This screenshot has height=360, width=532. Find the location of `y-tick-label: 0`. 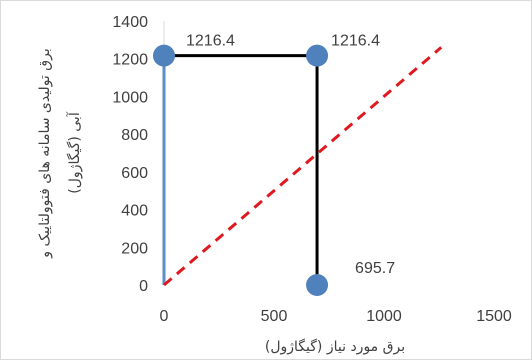

y-tick-label: 0 is located at coordinates (143, 286).